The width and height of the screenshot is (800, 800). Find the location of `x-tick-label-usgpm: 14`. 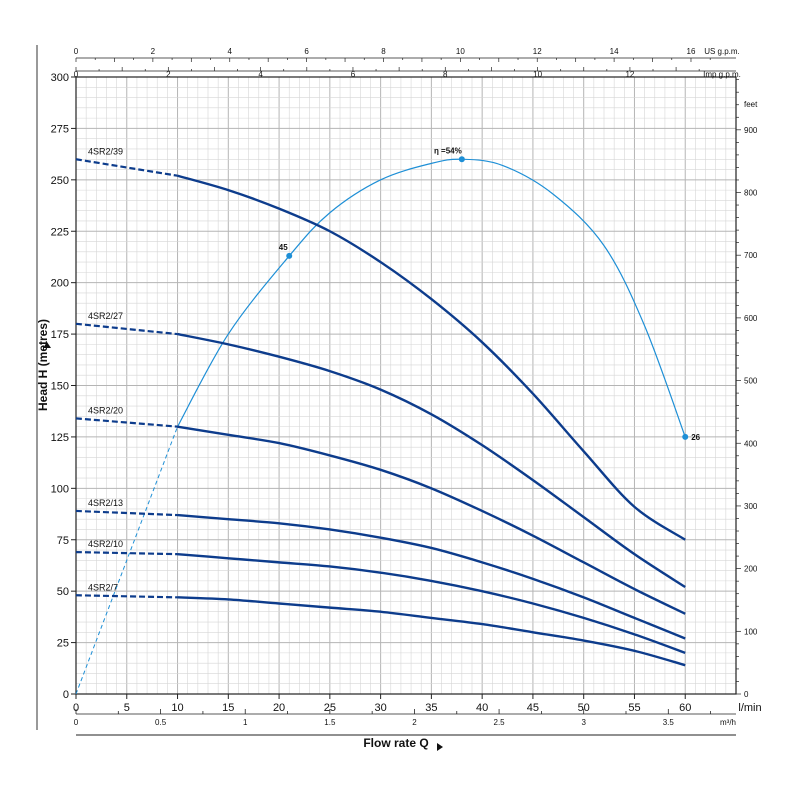

x-tick-label-usgpm: 14 is located at coordinates (614, 51).